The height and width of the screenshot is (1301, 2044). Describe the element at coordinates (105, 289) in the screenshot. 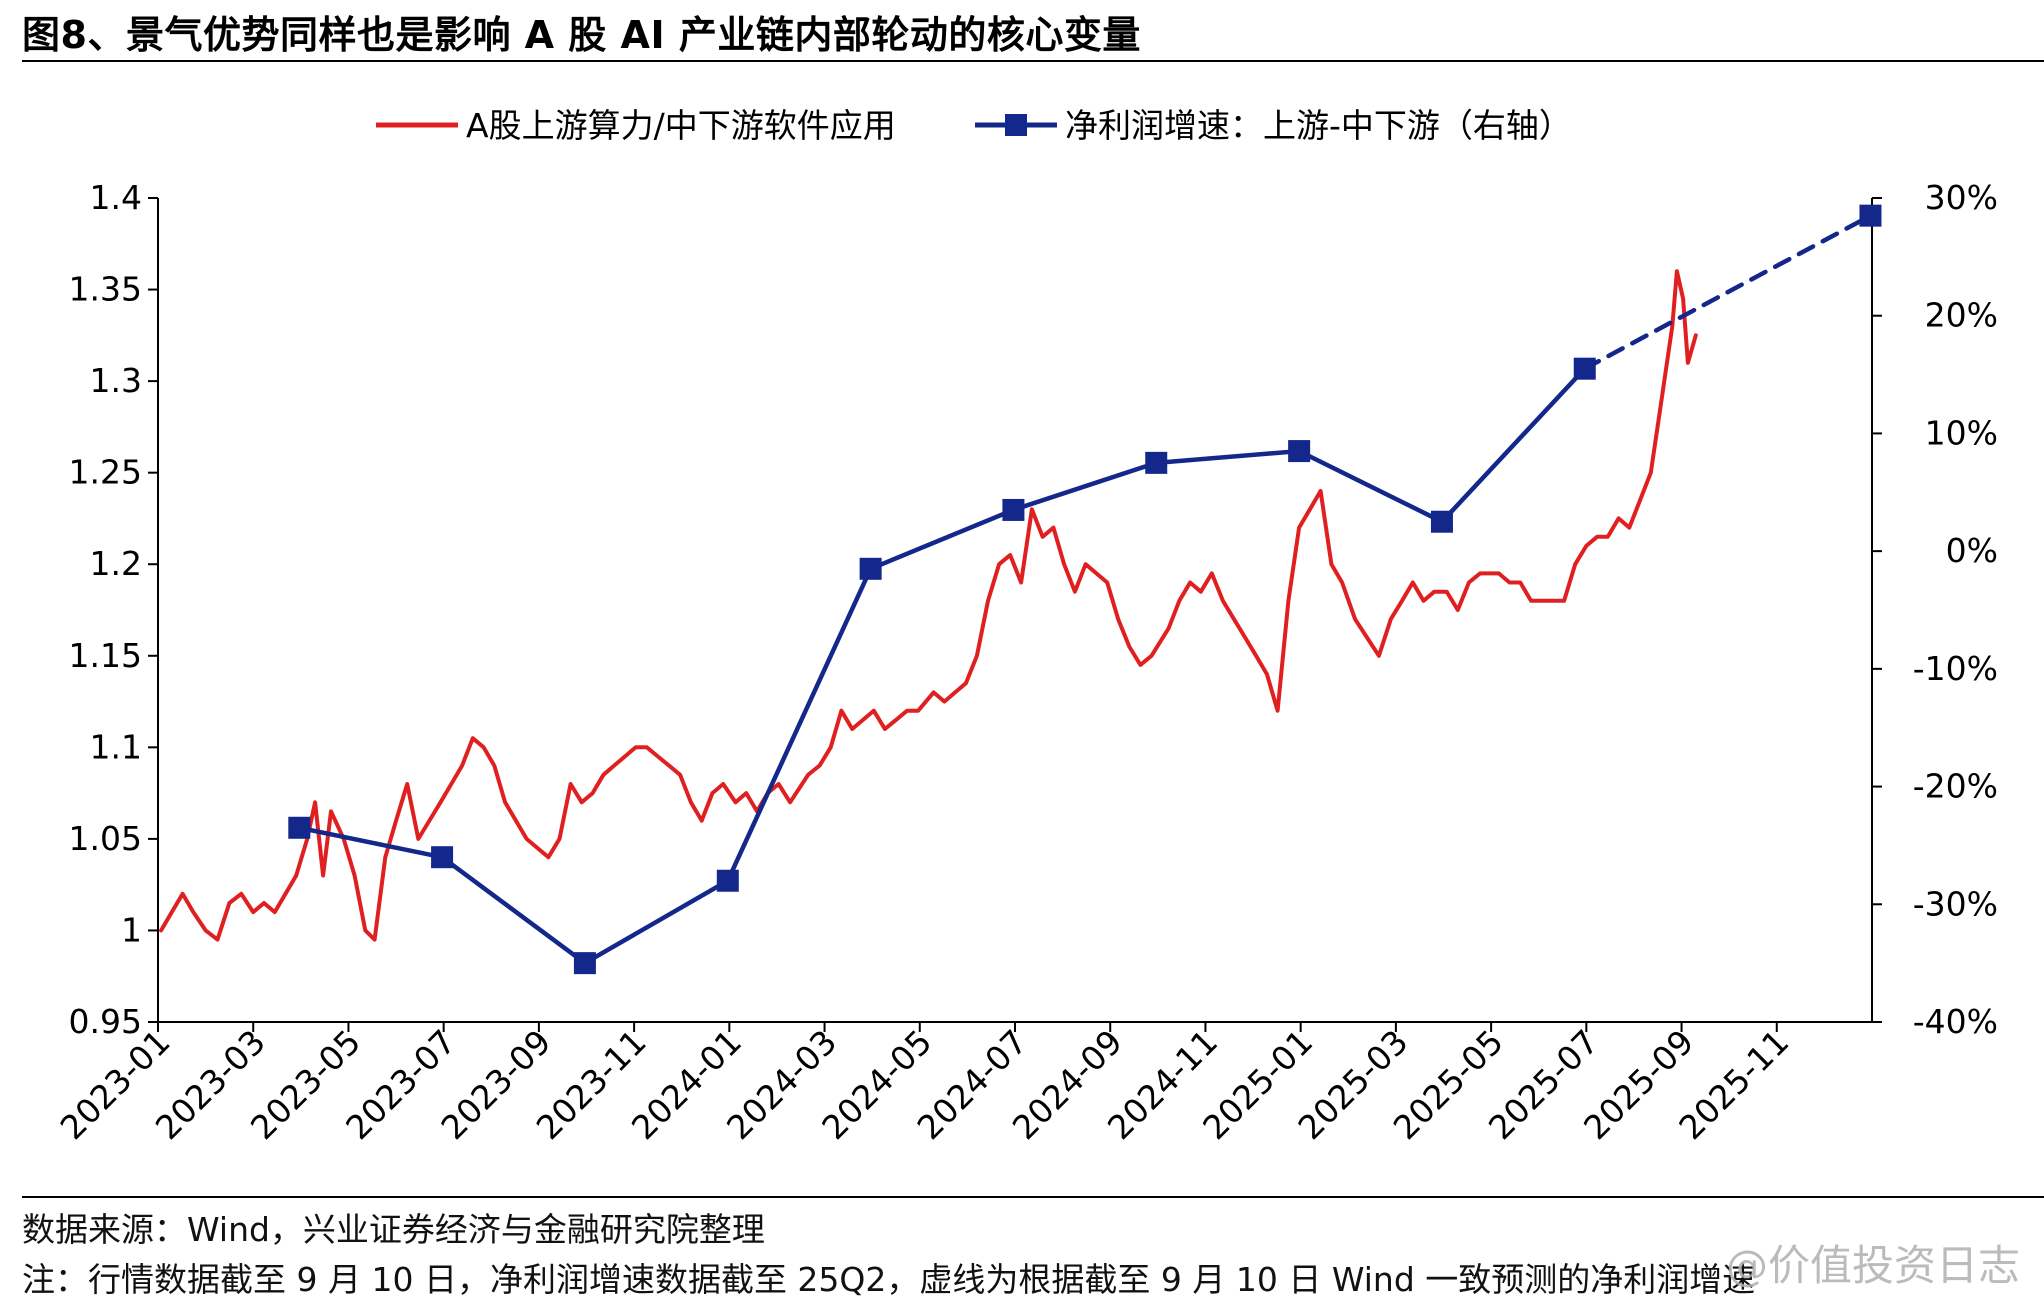

I see `y-left-tick-label: 1.35` at that location.